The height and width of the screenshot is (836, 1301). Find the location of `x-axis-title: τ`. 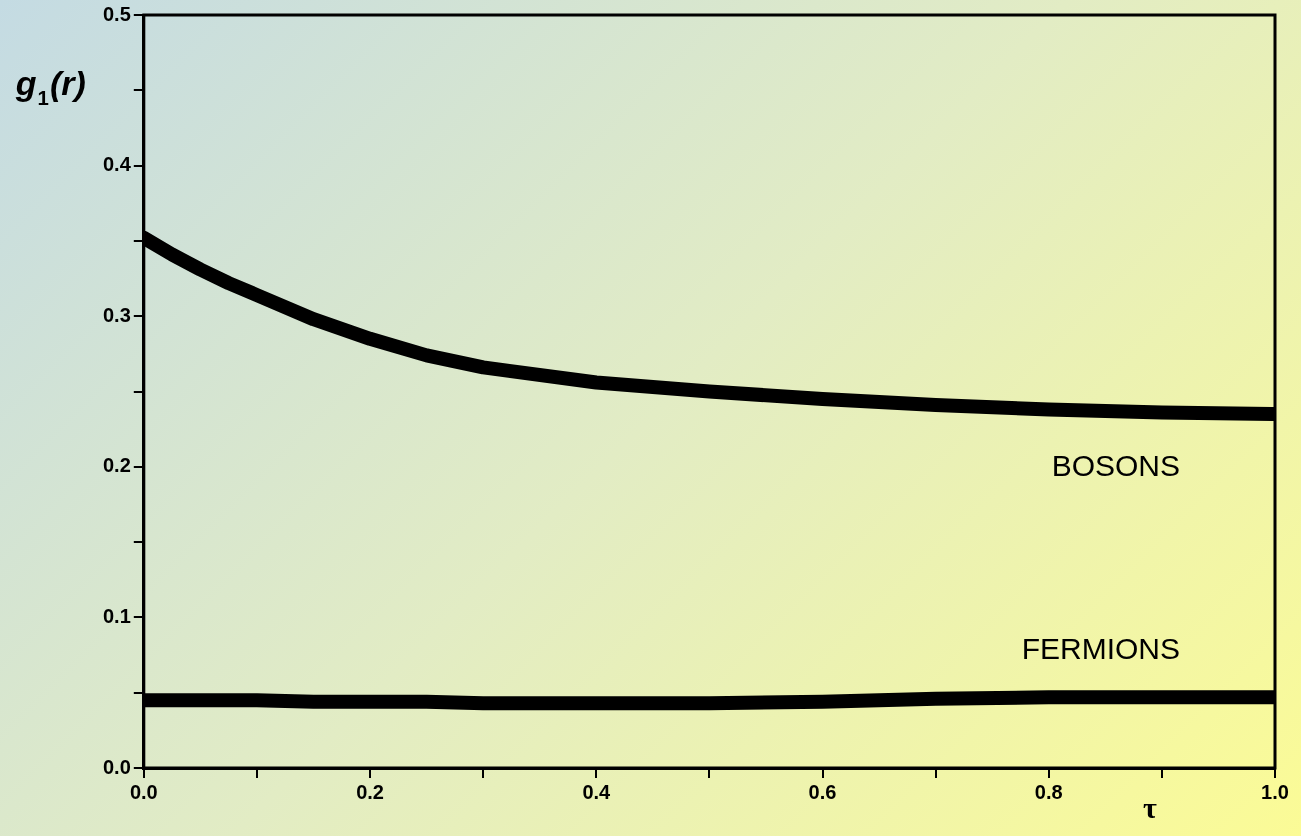

x-axis-title: τ is located at coordinates (1150, 807).